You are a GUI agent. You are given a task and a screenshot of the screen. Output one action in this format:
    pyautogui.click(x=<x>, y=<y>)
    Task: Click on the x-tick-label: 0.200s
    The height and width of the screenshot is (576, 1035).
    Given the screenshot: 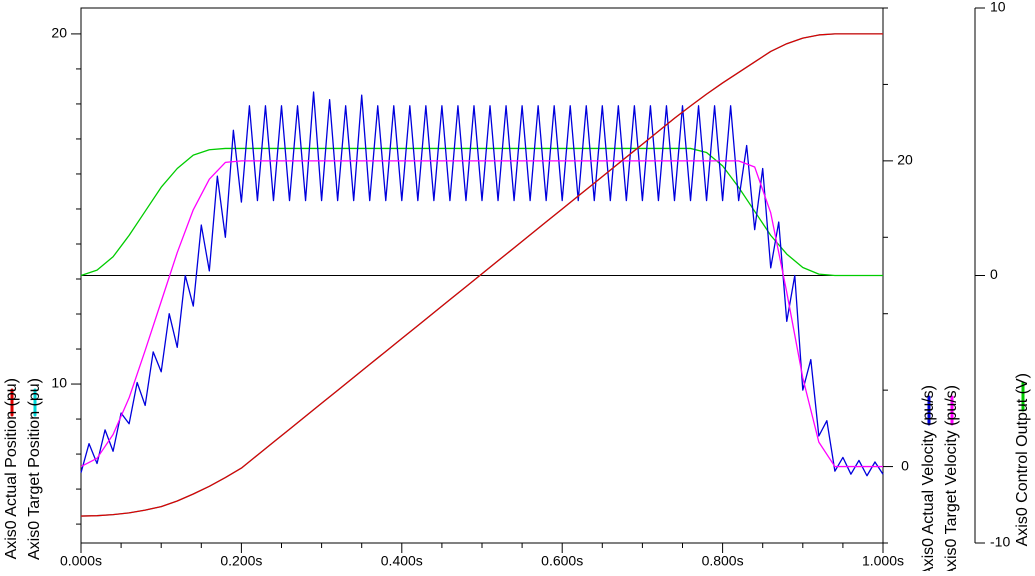 What is the action you would take?
    pyautogui.click(x=241, y=561)
    